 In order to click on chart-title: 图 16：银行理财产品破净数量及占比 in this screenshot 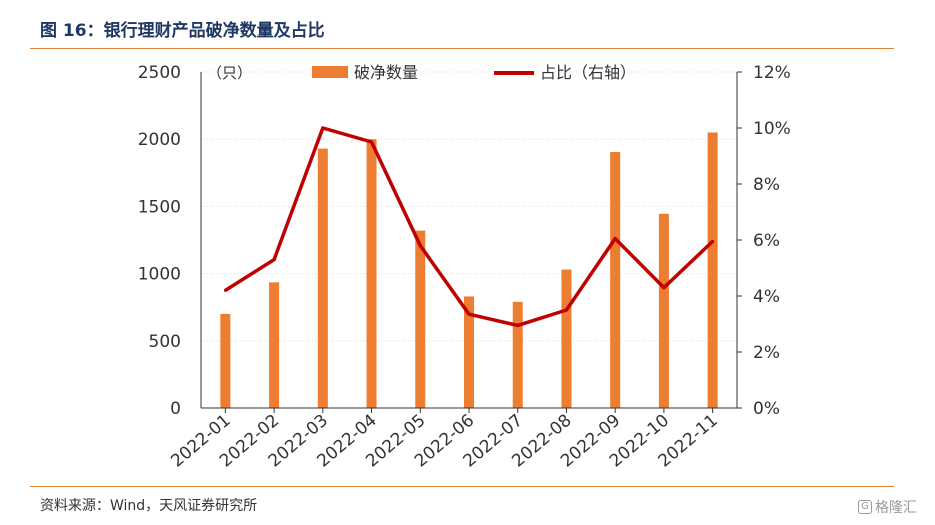, I will do `click(182, 31)`.